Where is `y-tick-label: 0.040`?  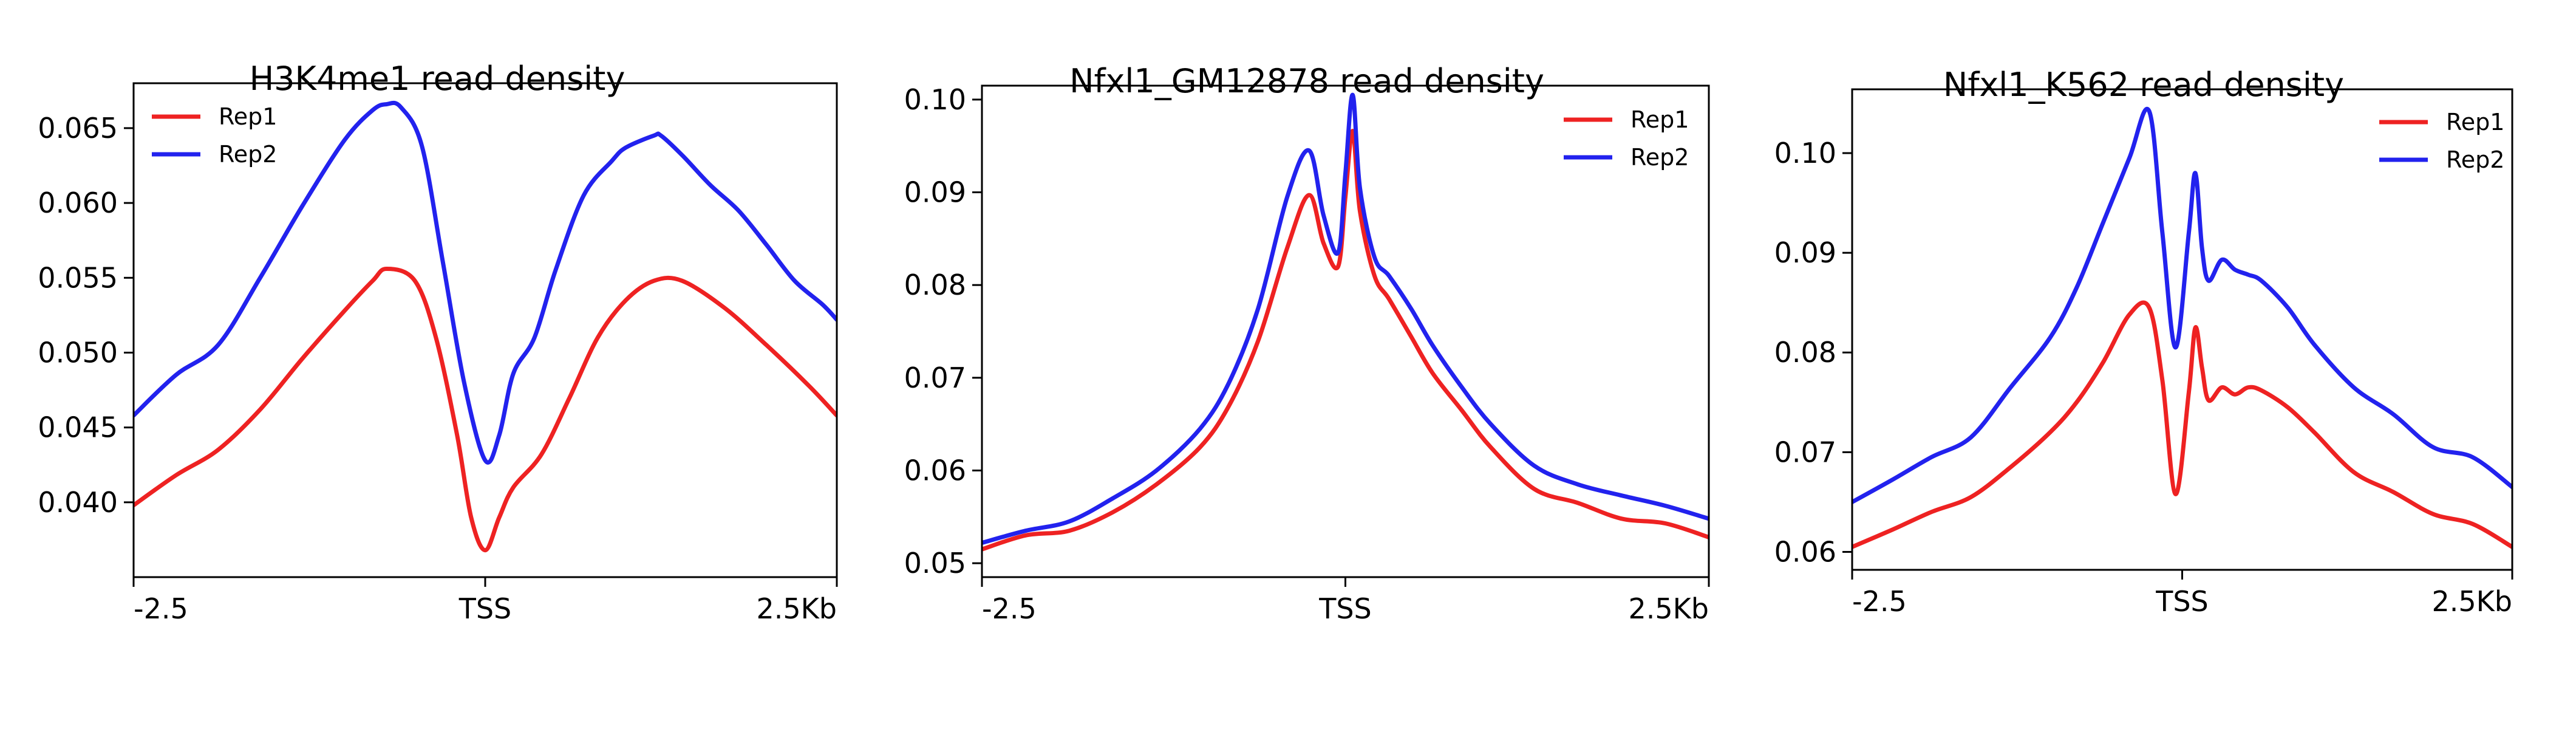 y-tick-label: 0.040 is located at coordinates (78, 503).